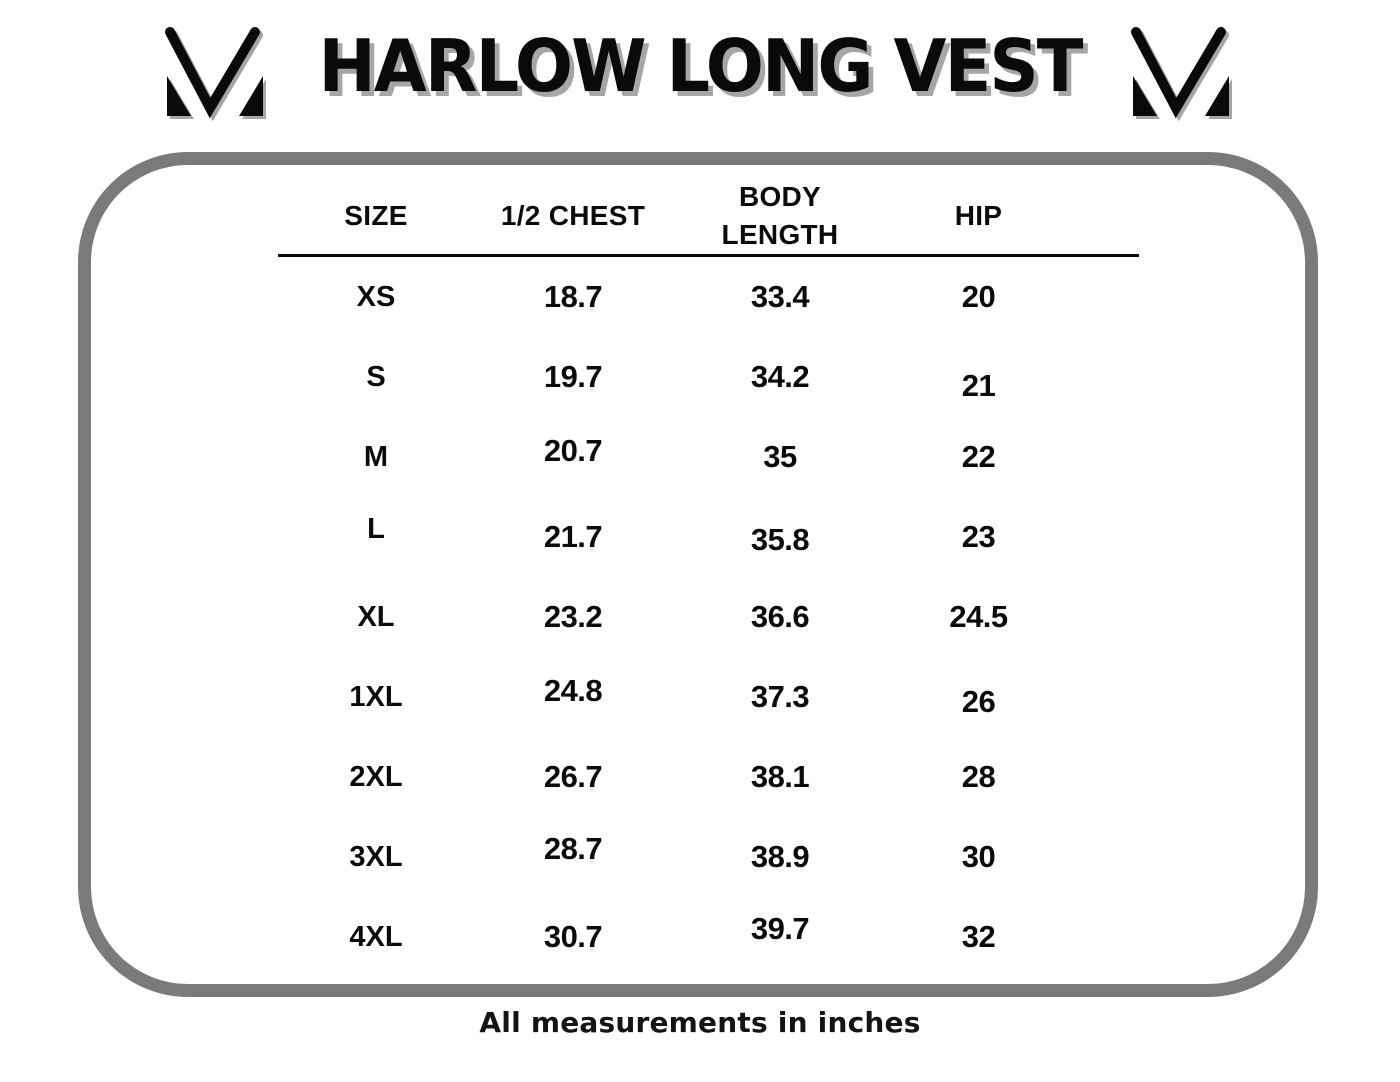 Image resolution: width=1400 pixels, height=1082 pixels. What do you see at coordinates (708, 377) in the screenshot?
I see `table-row: S 19.7 34.2 21` at bounding box center [708, 377].